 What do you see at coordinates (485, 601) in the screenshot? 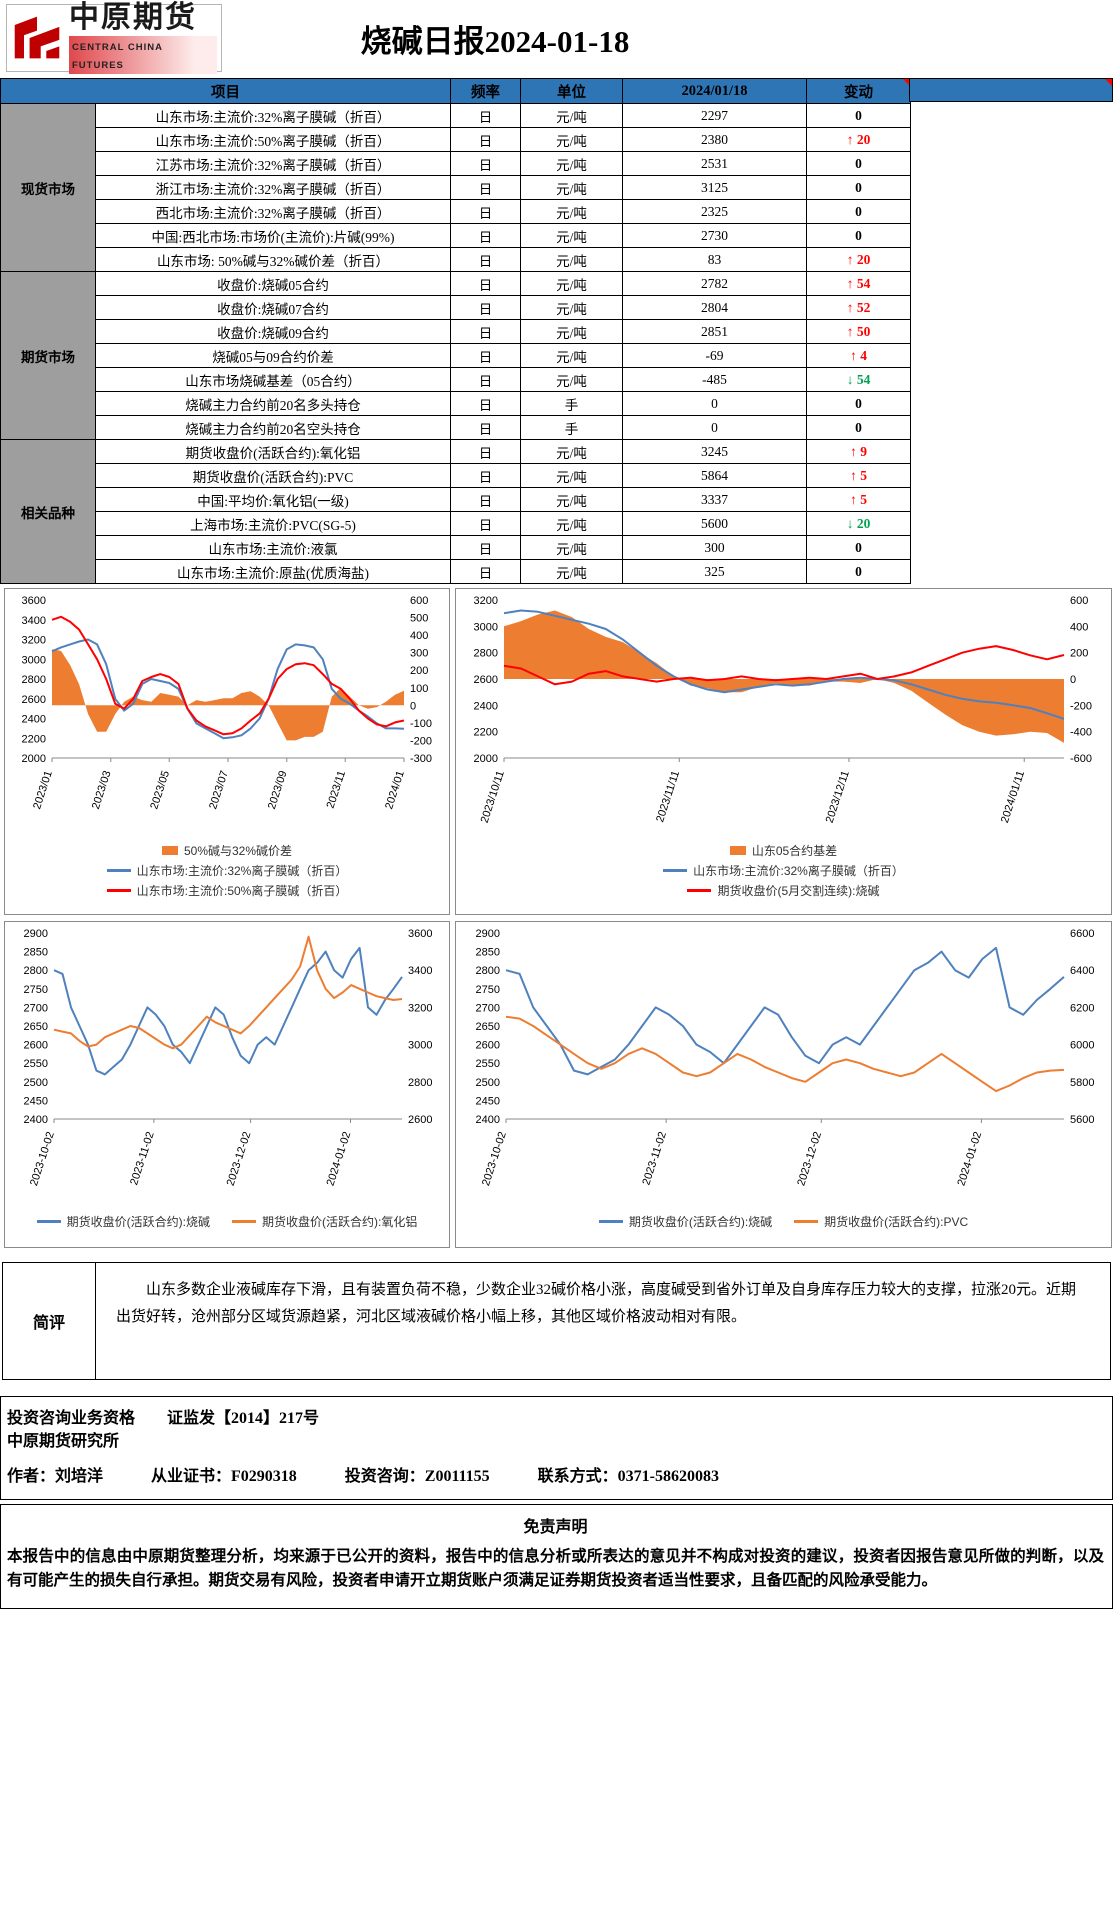
I see `svg-text: 3200` at bounding box center [485, 601].